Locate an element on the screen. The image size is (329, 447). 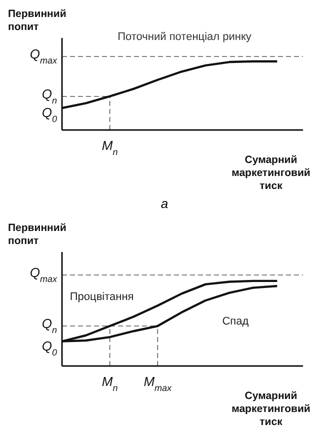
series-label: Спад is located at coordinates (236, 321).